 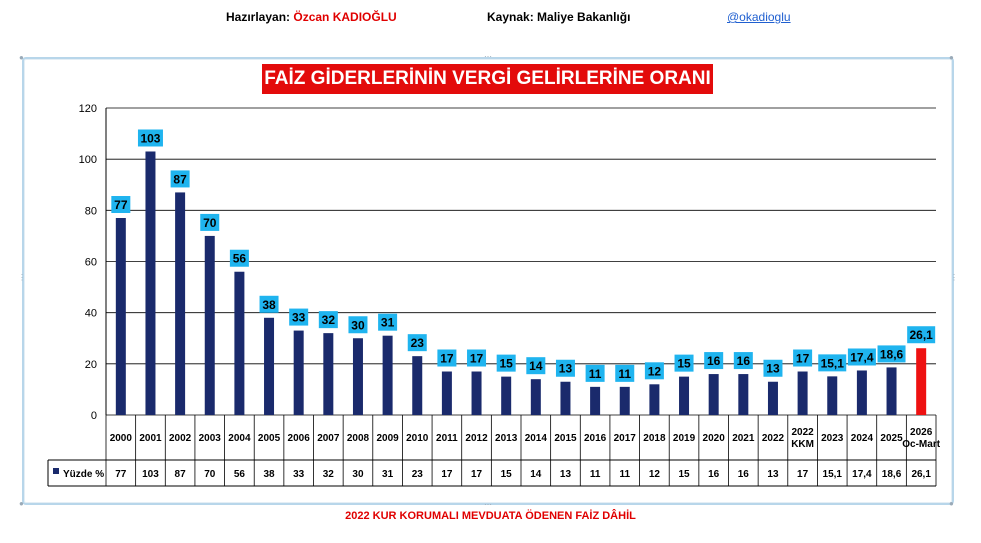 I want to click on resize-handle-top: ⋯, so click(x=488, y=56).